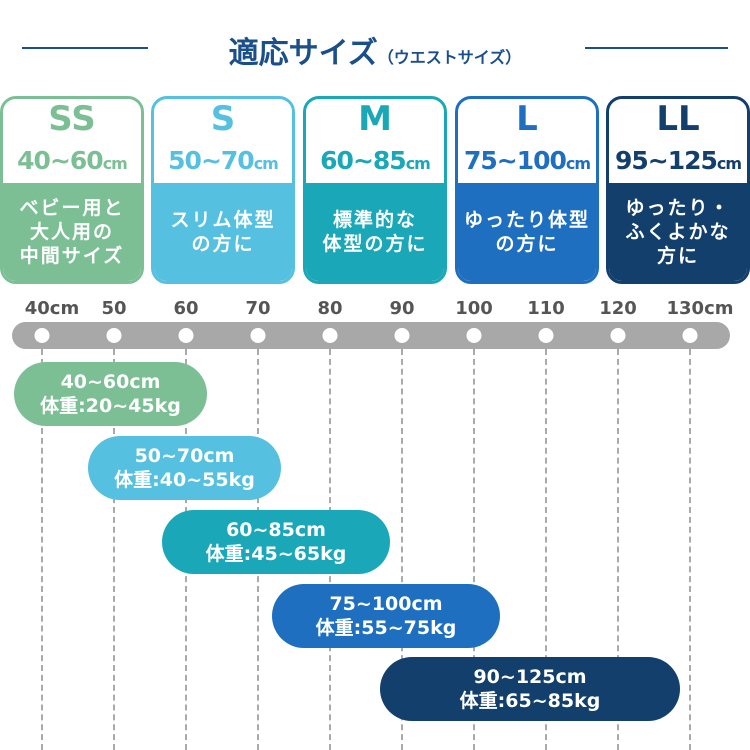  I want to click on pill-waist-range: 90~125cm, so click(530, 677).